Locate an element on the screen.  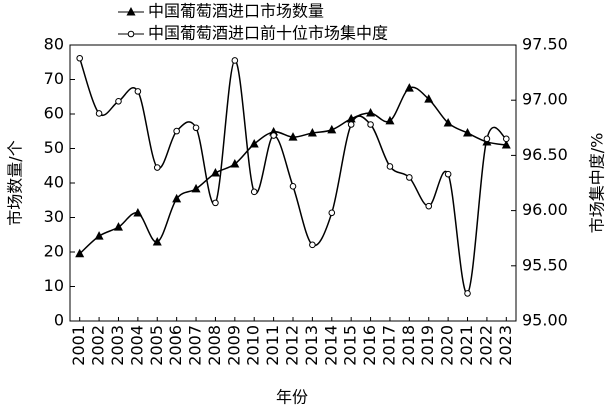
y2-tick-label: 95.50 is located at coordinates (545, 264).